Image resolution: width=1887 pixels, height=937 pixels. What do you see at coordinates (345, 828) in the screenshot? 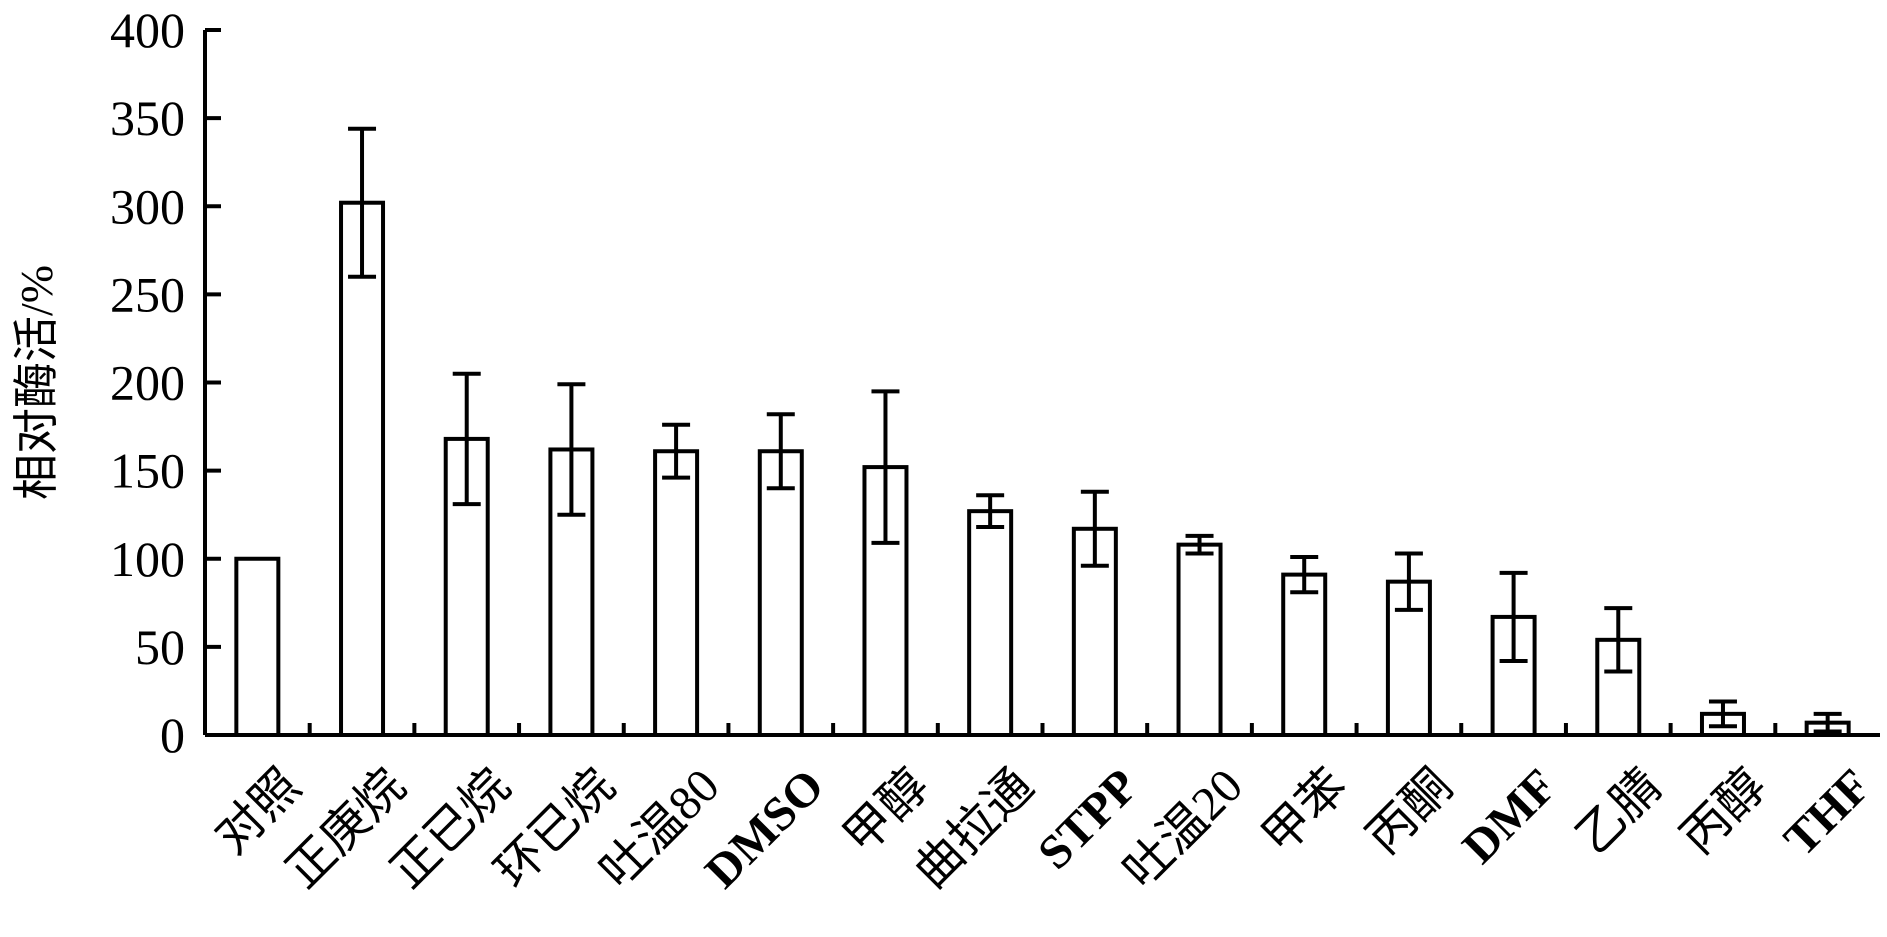
I see `x-label-1: 正庚烷` at bounding box center [345, 828].